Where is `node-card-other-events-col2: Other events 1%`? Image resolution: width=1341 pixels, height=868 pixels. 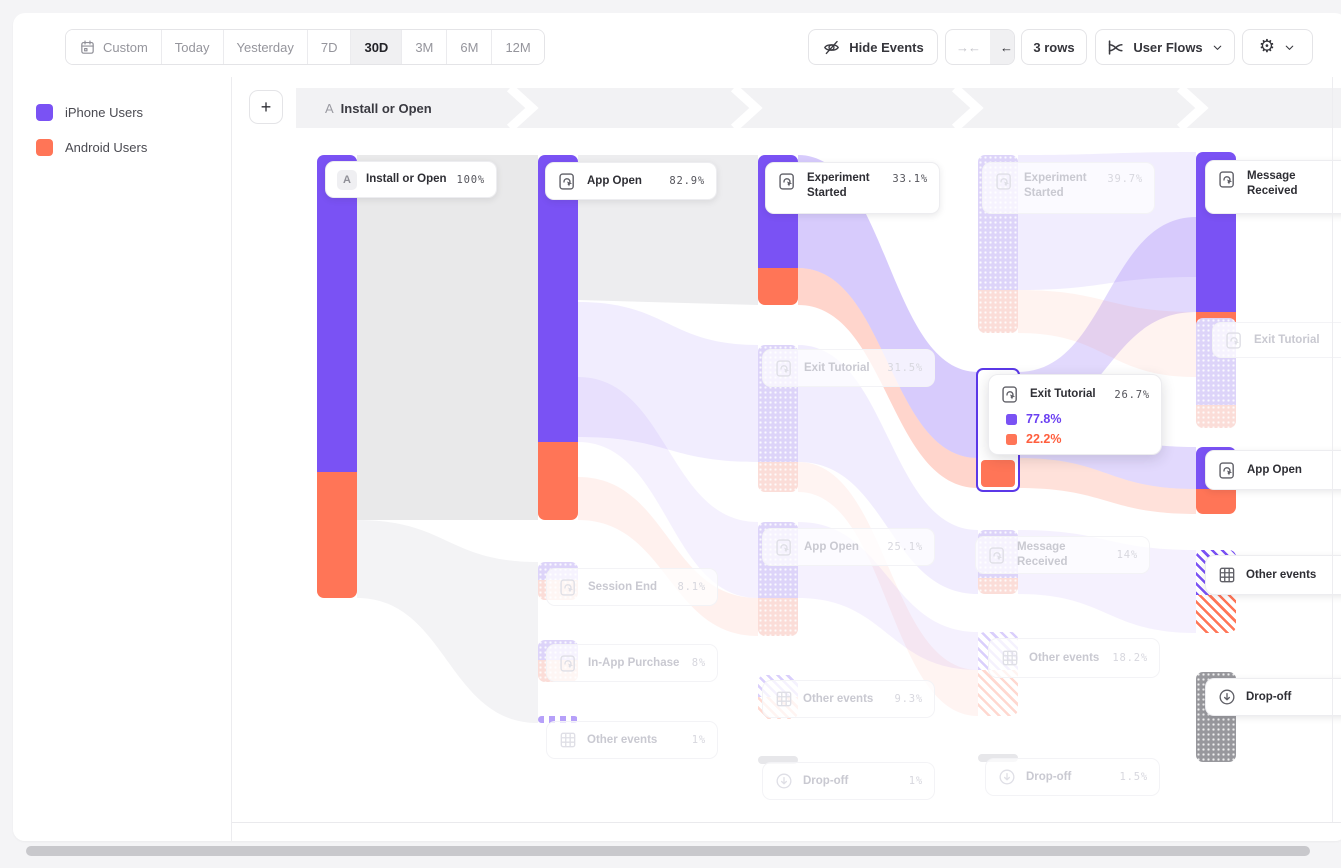
node-card-other-events-col2: Other events 1% is located at coordinates (632, 740).